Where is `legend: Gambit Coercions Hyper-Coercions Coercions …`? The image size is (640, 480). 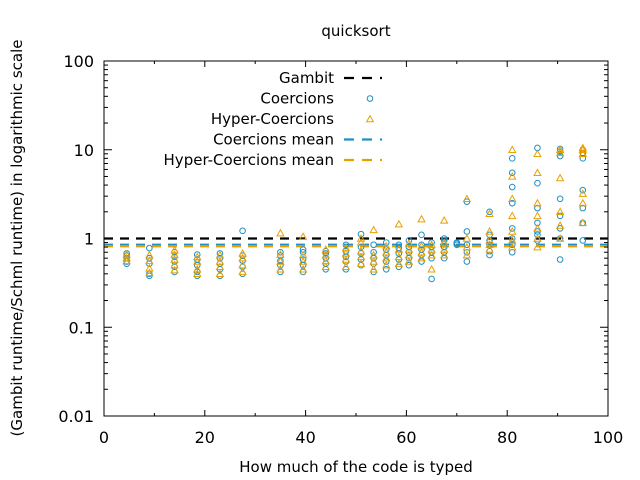 legend: Gambit Coercions Hyper-Coercions Coercions … is located at coordinates (273, 119).